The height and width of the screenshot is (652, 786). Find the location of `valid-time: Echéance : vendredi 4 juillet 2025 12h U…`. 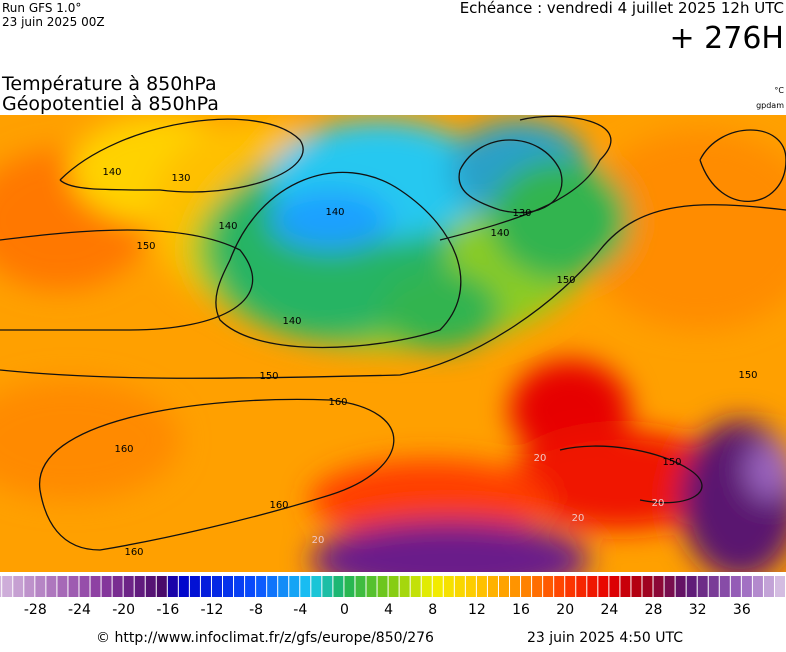

valid-time: Echéance : vendredi 4 juillet 2025 12h U… is located at coordinates (622, 8).